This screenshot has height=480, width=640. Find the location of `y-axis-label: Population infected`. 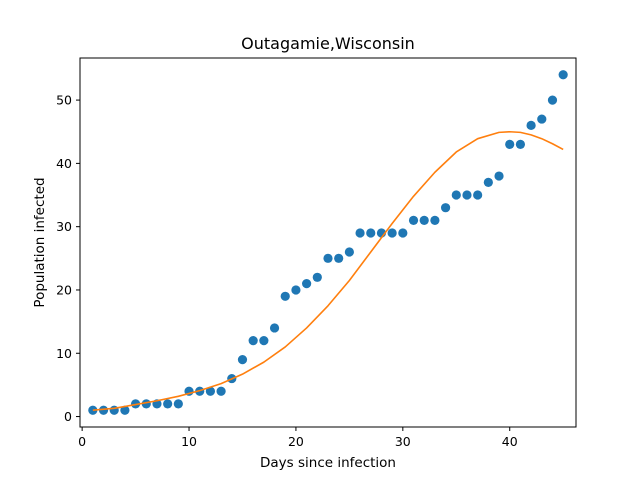

y-axis-label: Population infected is located at coordinates (40, 242).